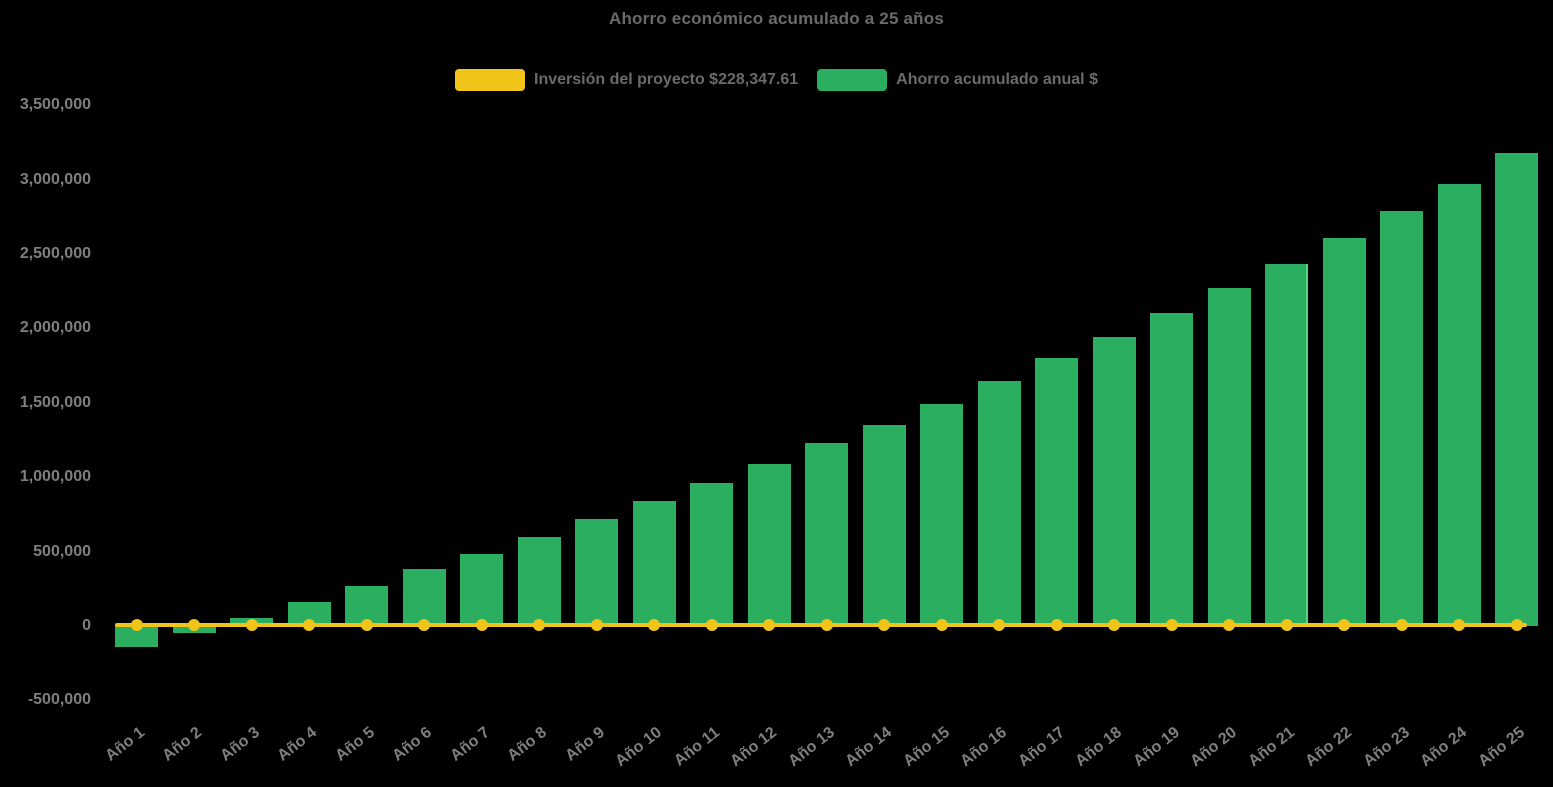  Describe the element at coordinates (424, 597) in the screenshot. I see `bar-año-6` at that location.